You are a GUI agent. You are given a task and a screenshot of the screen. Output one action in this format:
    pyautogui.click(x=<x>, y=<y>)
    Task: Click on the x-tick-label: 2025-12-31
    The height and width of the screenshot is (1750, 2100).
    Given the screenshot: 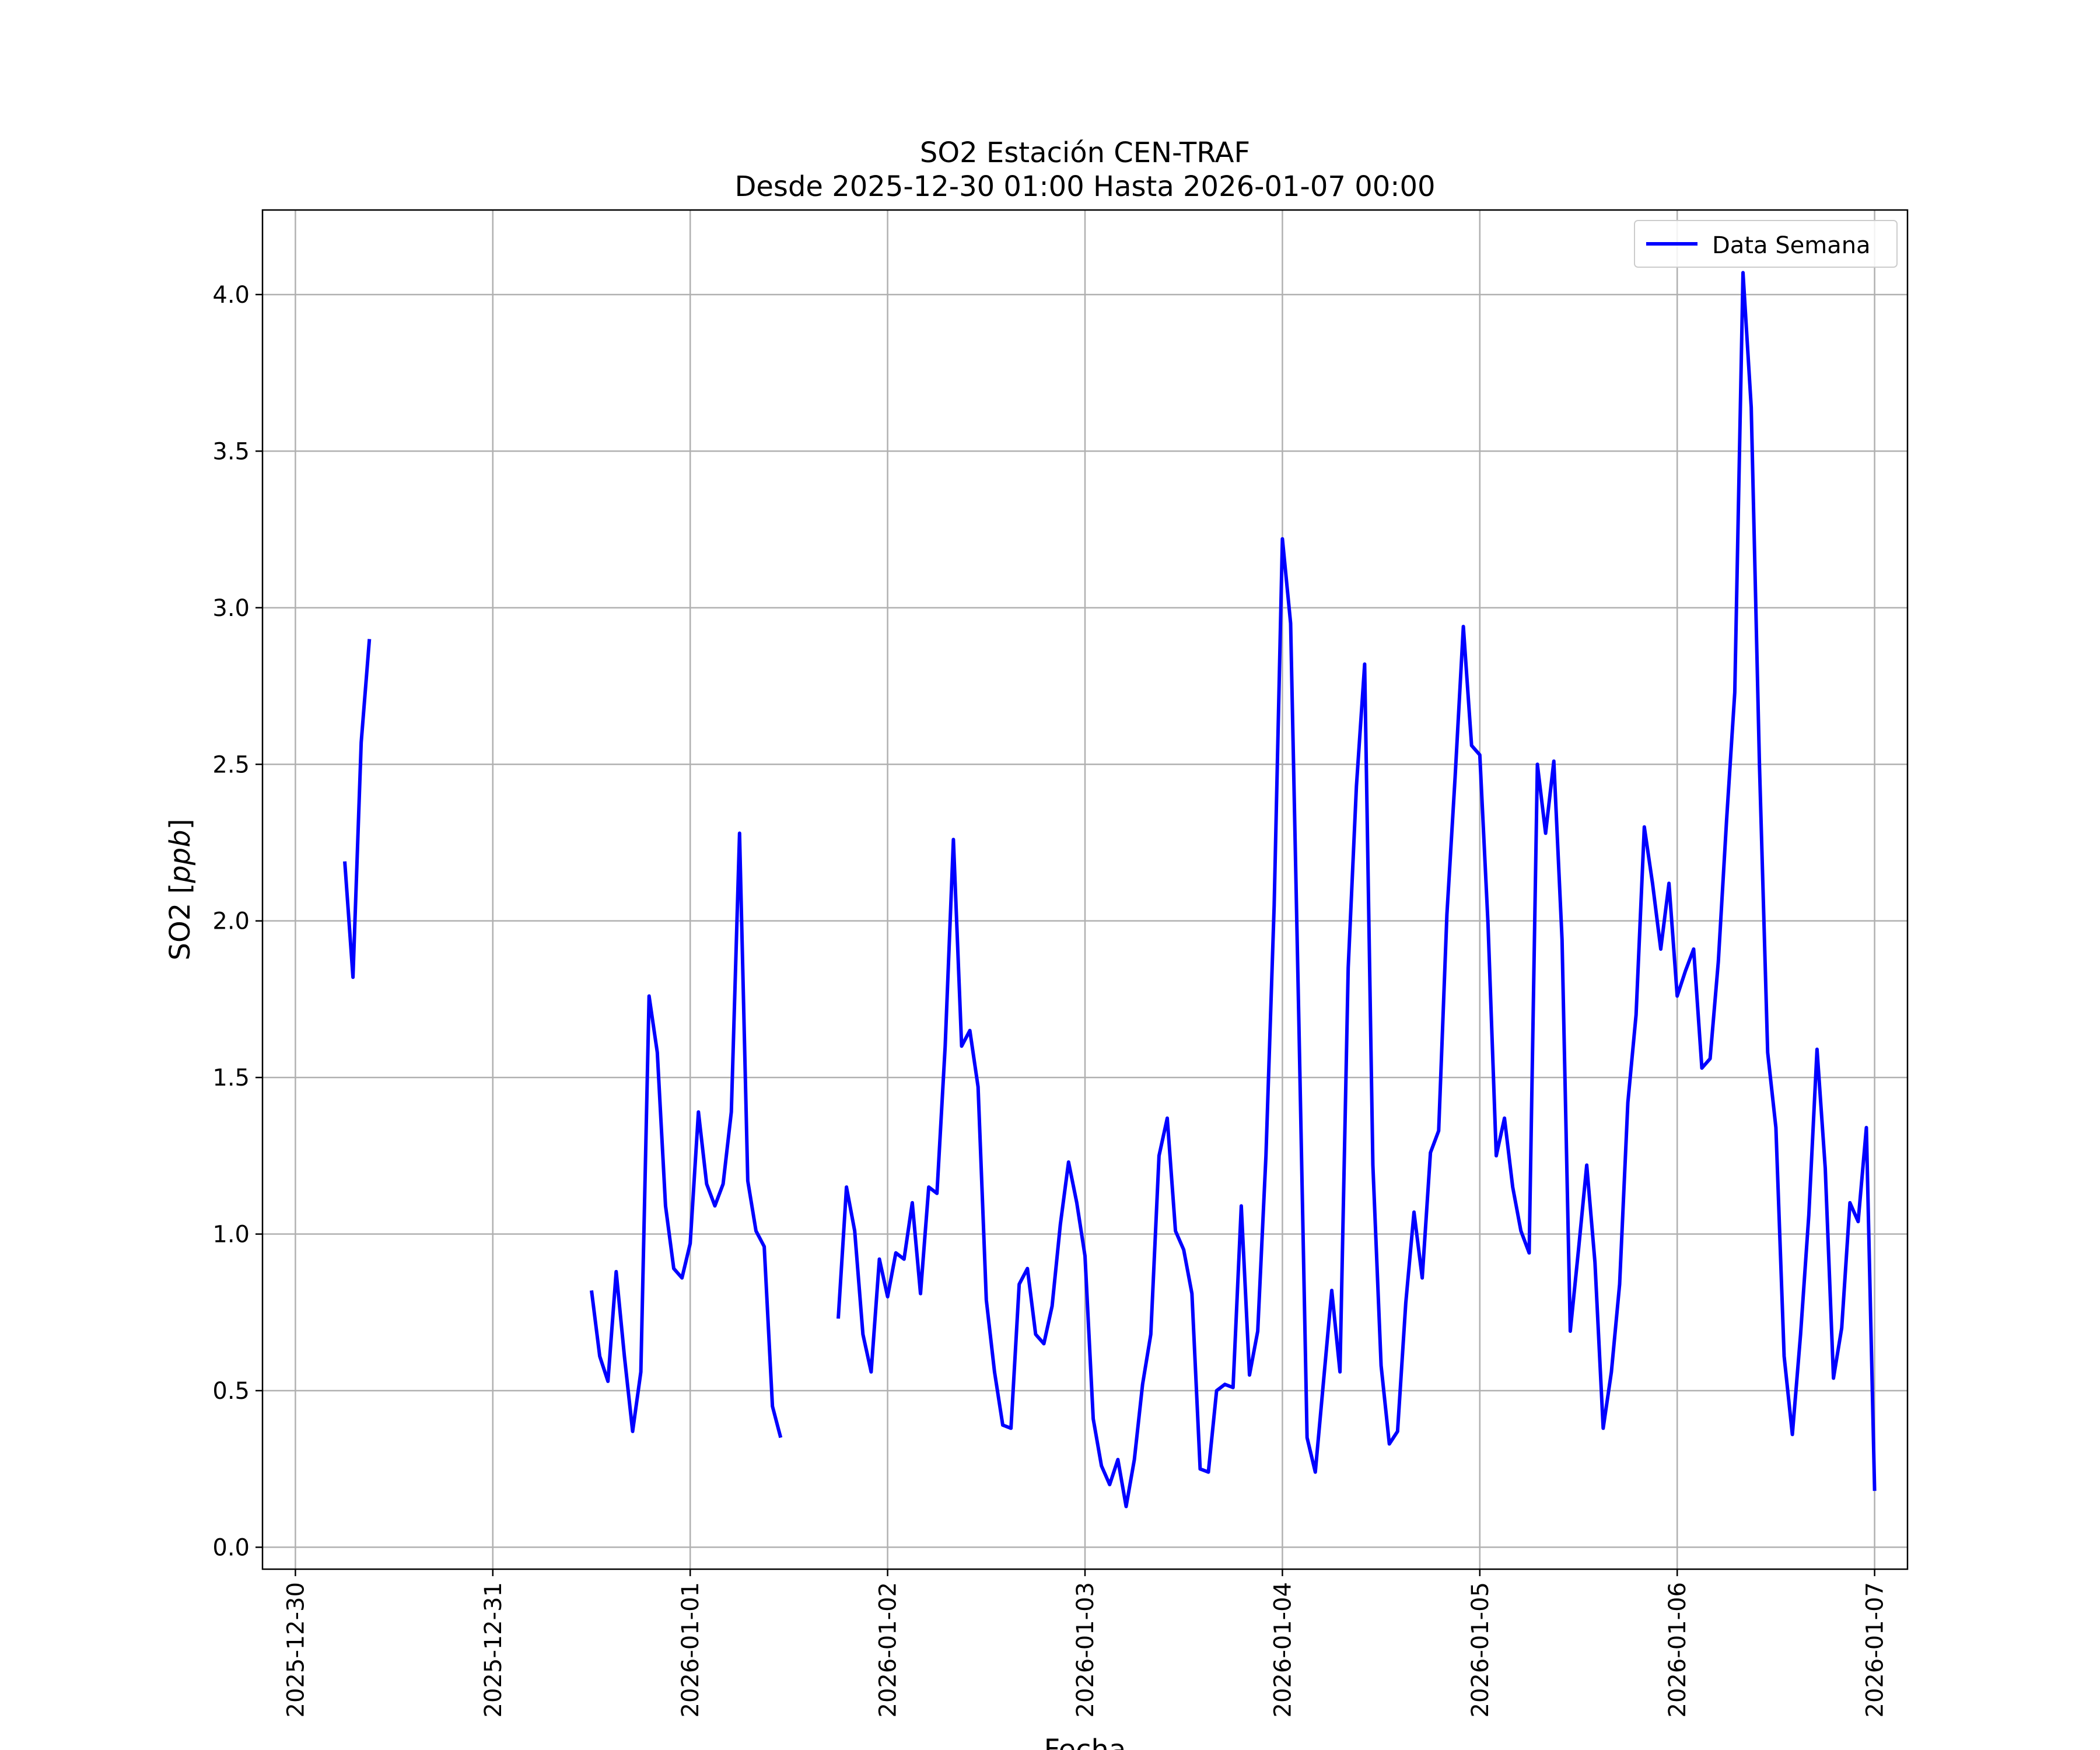 What is the action you would take?
    pyautogui.click(x=494, y=1650)
    